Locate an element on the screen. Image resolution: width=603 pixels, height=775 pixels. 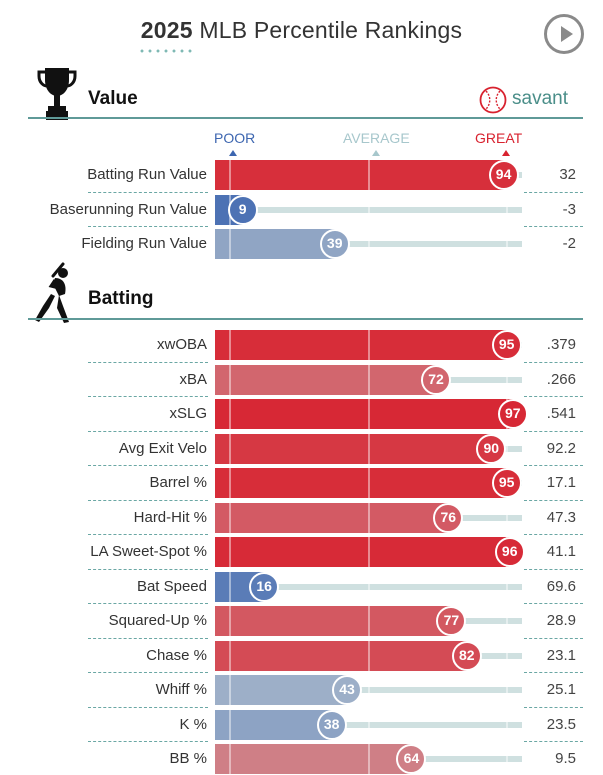
metric-label: Avg Exit Velo is located at coordinates (162, 448).